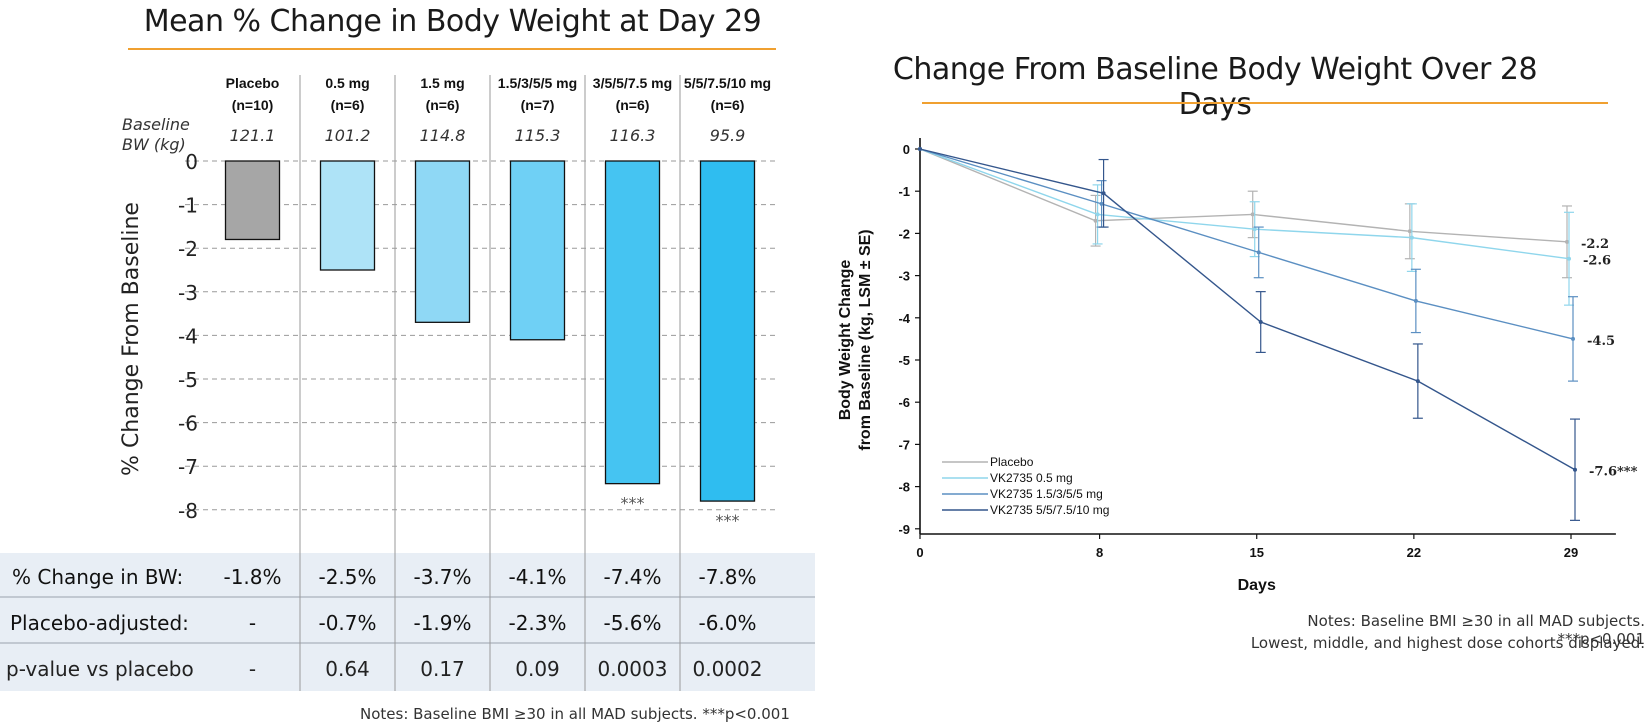  Describe the element at coordinates (1595, 244) in the screenshot. I see `end-value-label: -2.2` at that location.